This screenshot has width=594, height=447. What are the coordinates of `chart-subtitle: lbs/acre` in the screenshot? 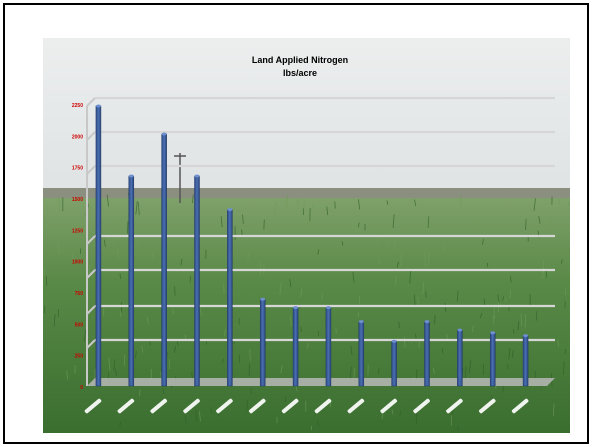 It's located at (300, 73).